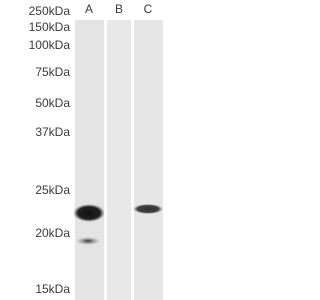 This screenshot has width=320, height=300. I want to click on ladder-label: 100kDa, so click(50, 45).